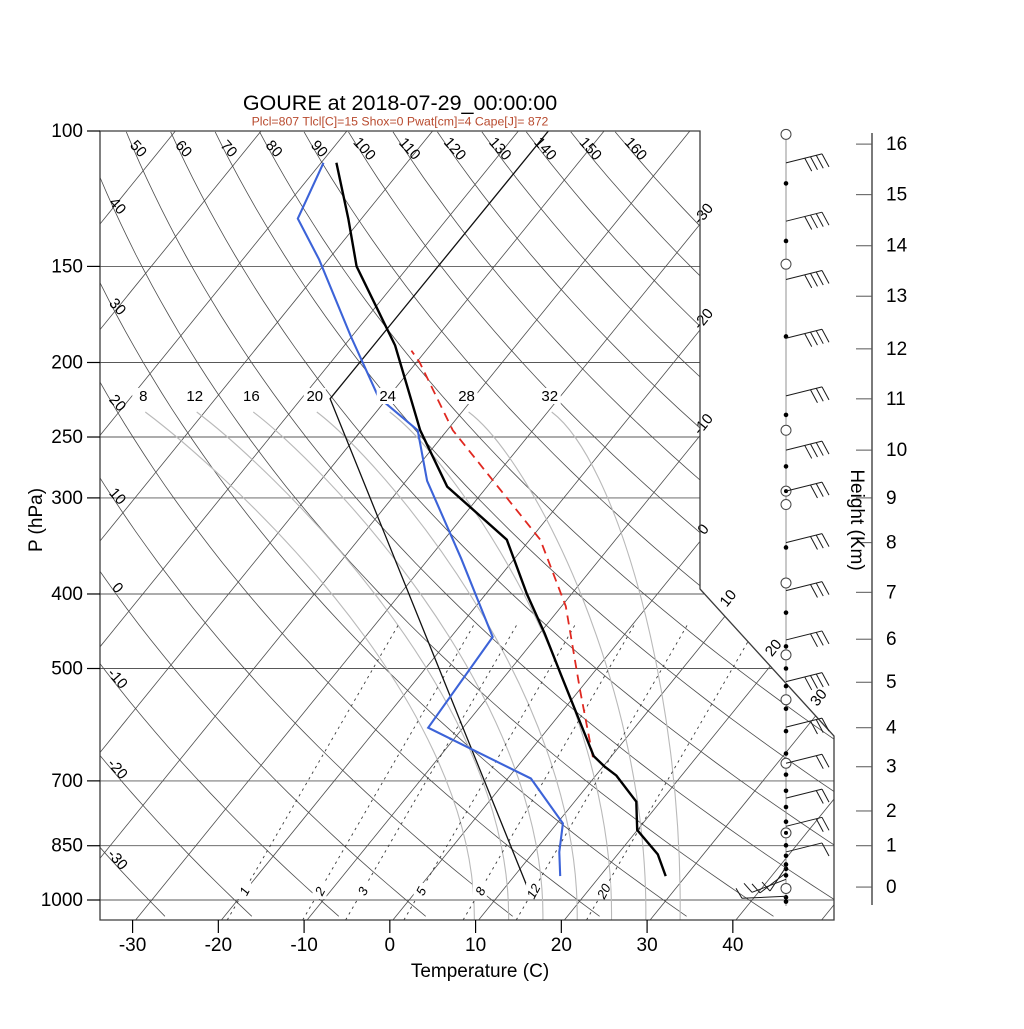 The height and width of the screenshot is (1029, 1024). Describe the element at coordinates (891, 498) in the screenshot. I see `height-tick-label: 9` at that location.